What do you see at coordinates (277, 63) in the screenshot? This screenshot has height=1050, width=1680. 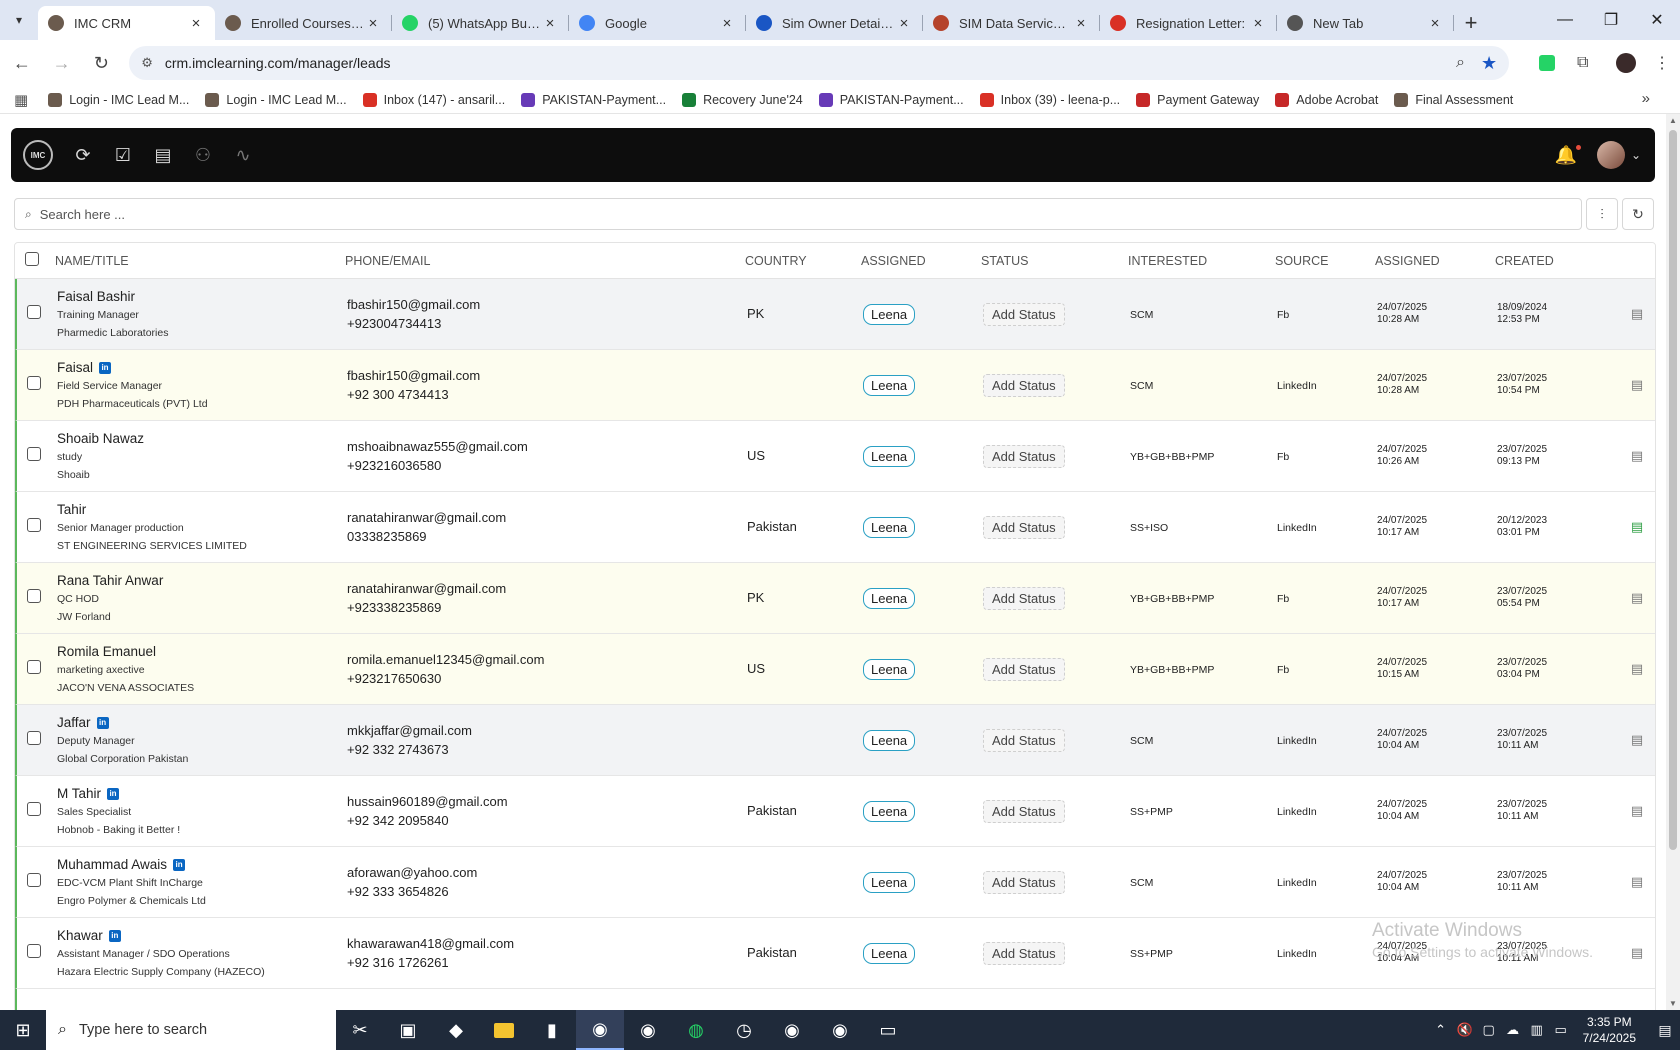 I see `url-text: crm.imclearning.com/manager/leads` at bounding box center [277, 63].